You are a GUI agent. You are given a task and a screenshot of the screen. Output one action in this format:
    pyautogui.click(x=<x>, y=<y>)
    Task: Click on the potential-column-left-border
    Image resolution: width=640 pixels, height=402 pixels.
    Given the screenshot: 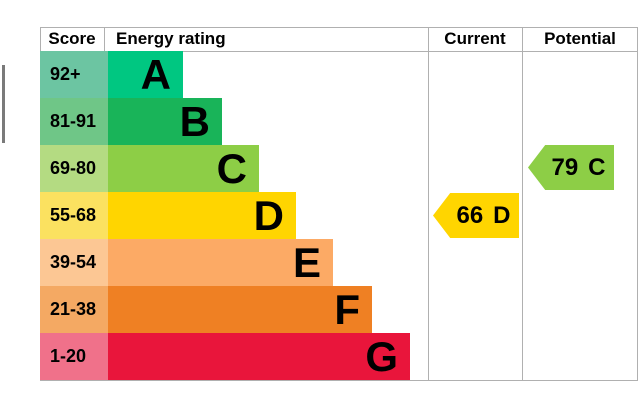 What is the action you would take?
    pyautogui.click(x=522, y=203)
    